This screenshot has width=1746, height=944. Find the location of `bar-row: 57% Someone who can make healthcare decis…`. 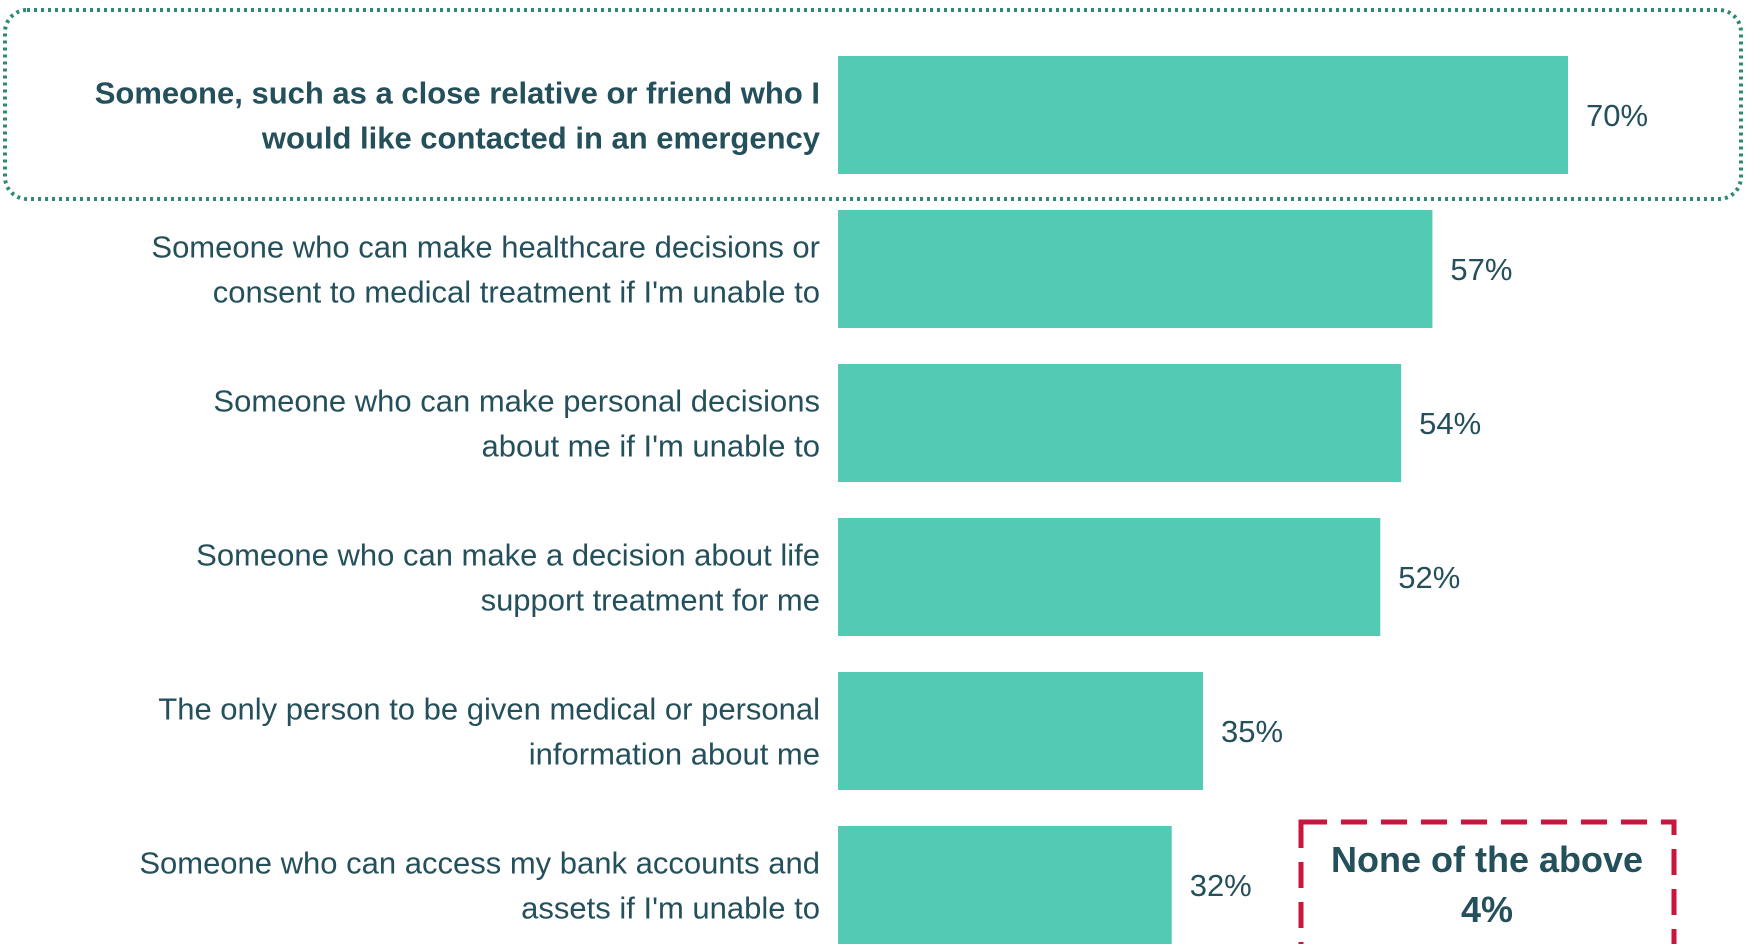

bar-row: 57% Someone who can make healthcare decis… is located at coordinates (831, 269).